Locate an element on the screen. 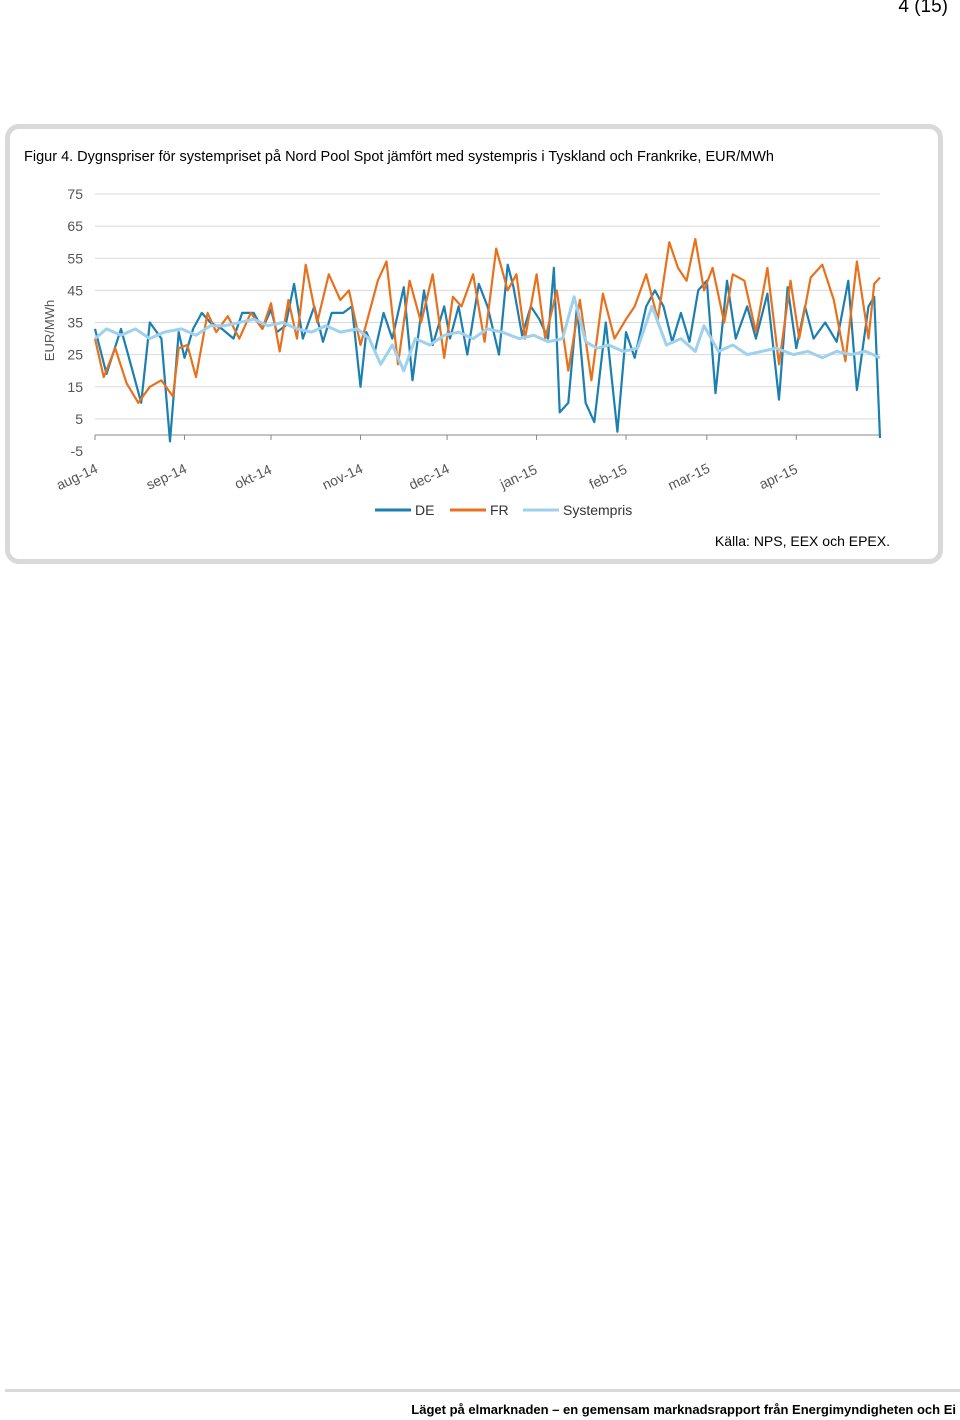 This screenshot has height=1420, width=960. legend-label: FR is located at coordinates (499, 510).